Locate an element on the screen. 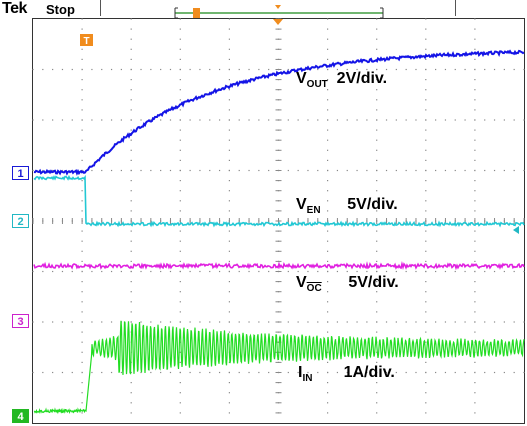 This screenshot has height=426, width=527. channel-1-marker: 1 is located at coordinates (20, 173).